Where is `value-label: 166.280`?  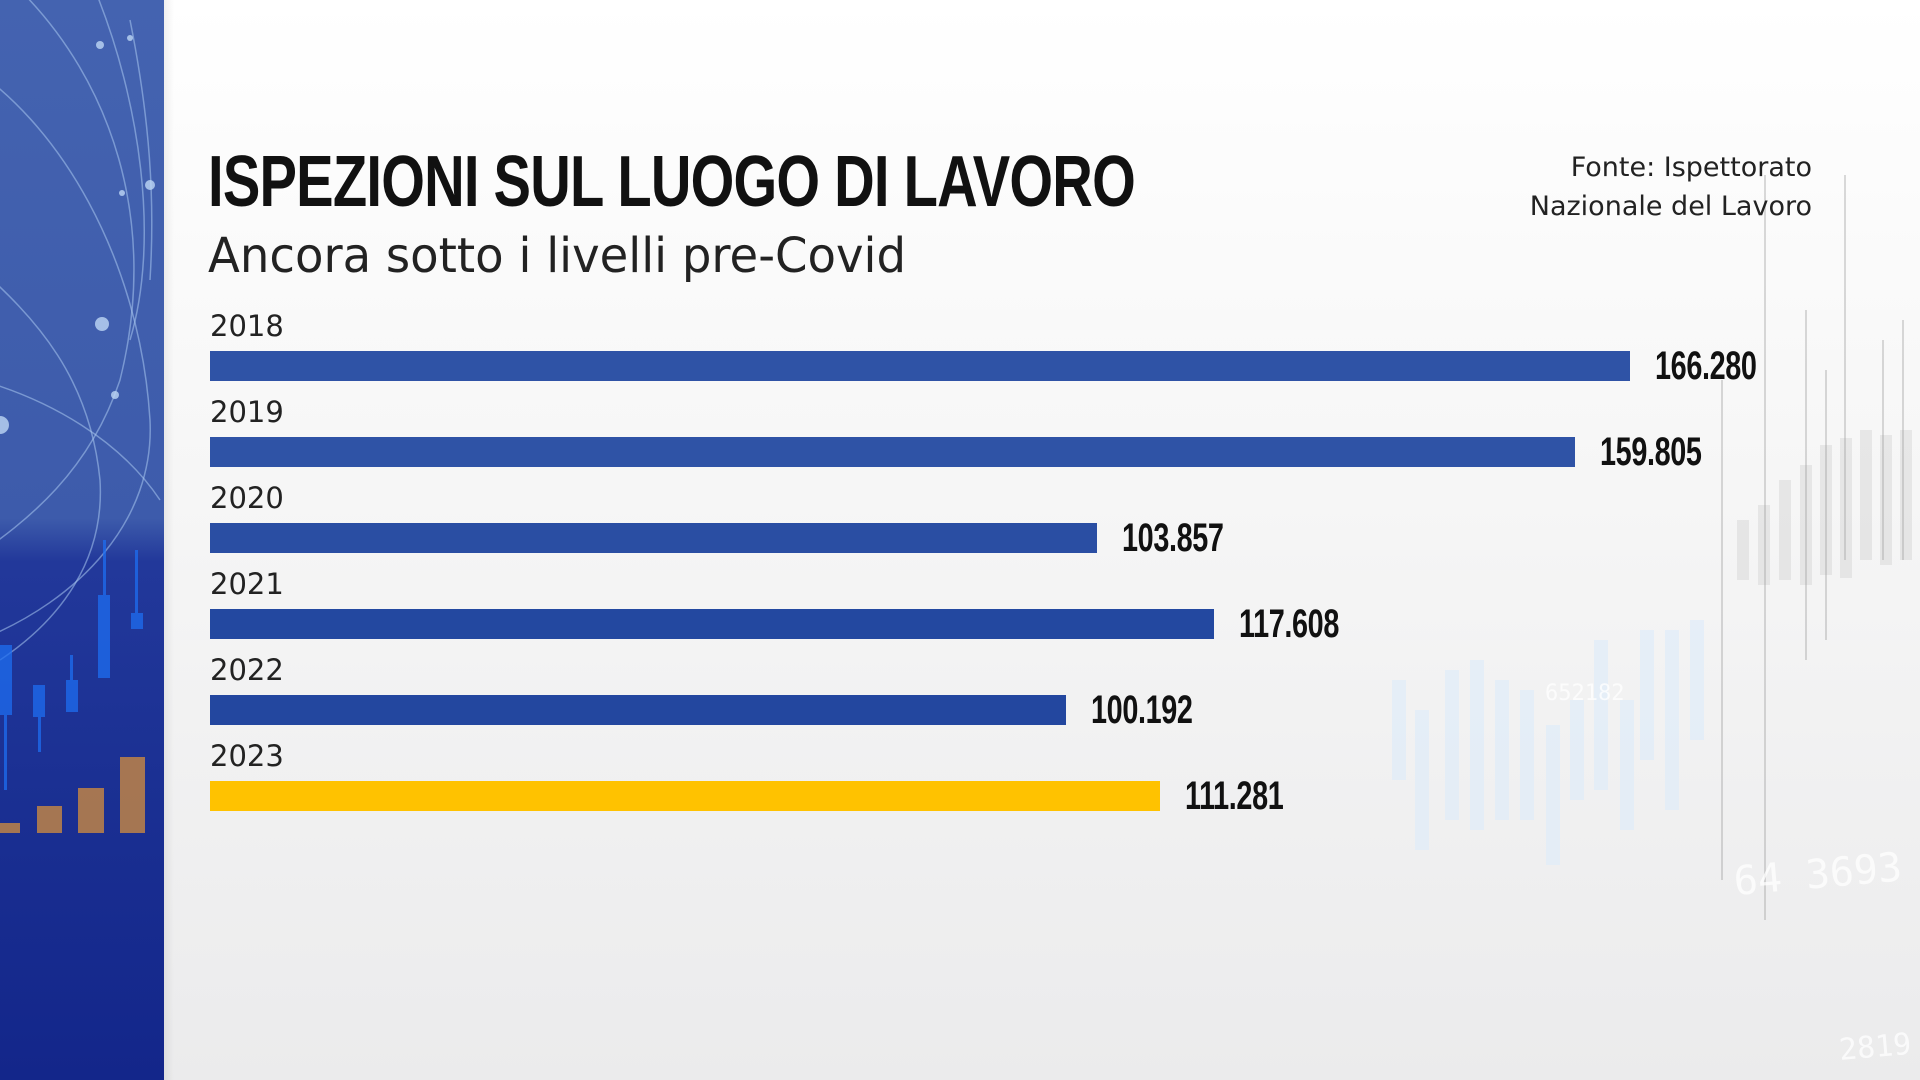
value-label: 166.280 is located at coordinates (1706, 366).